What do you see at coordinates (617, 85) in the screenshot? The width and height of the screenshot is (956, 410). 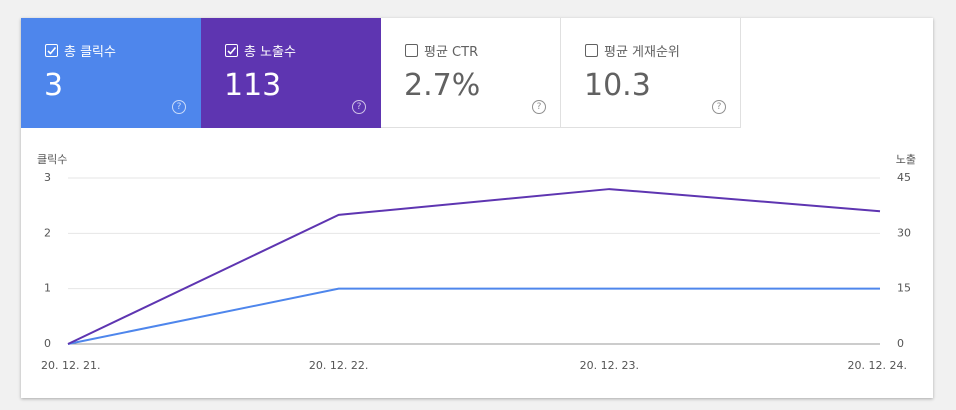 I see `metric-value: 10.3` at bounding box center [617, 85].